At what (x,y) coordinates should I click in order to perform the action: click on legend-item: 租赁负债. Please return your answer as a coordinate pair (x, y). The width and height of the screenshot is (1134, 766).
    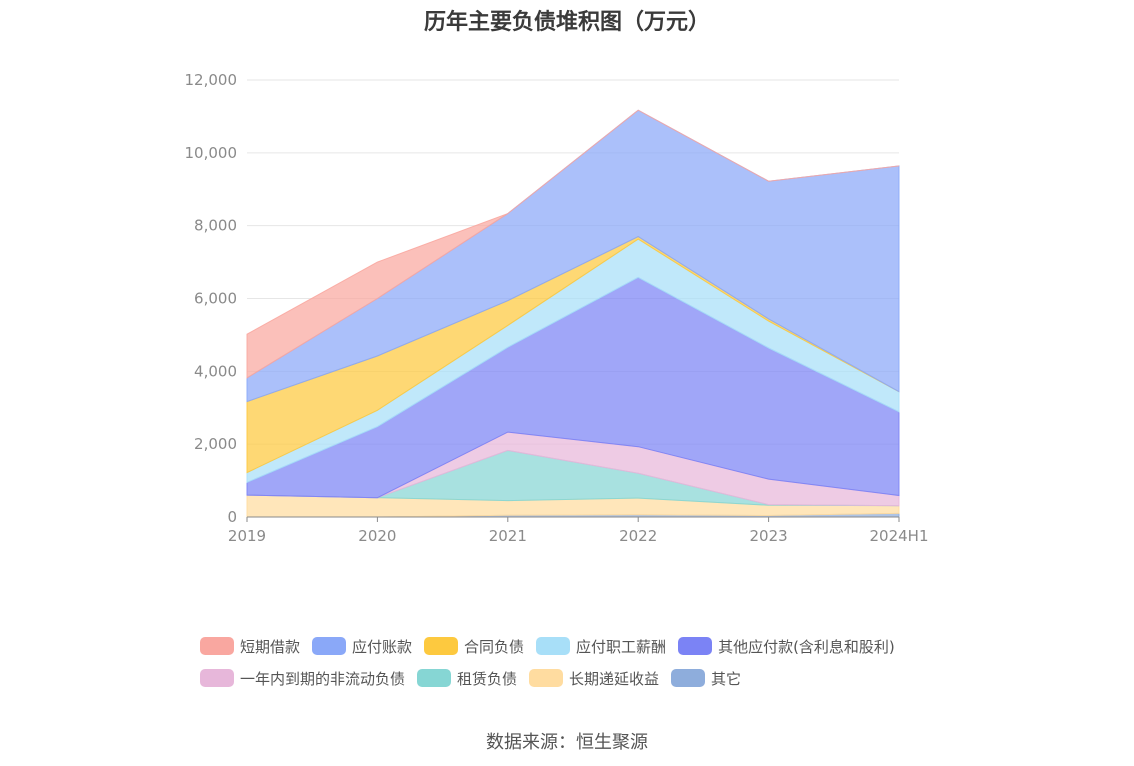
    Looking at the image, I should click on (467, 678).